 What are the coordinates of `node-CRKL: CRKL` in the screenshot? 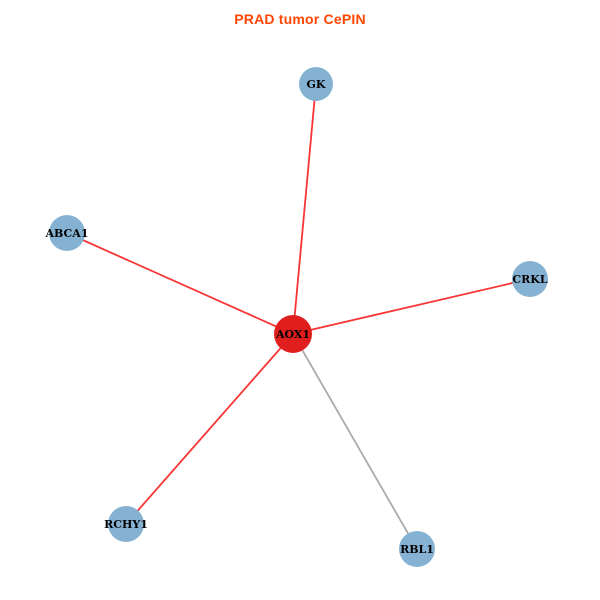 It's located at (530, 279).